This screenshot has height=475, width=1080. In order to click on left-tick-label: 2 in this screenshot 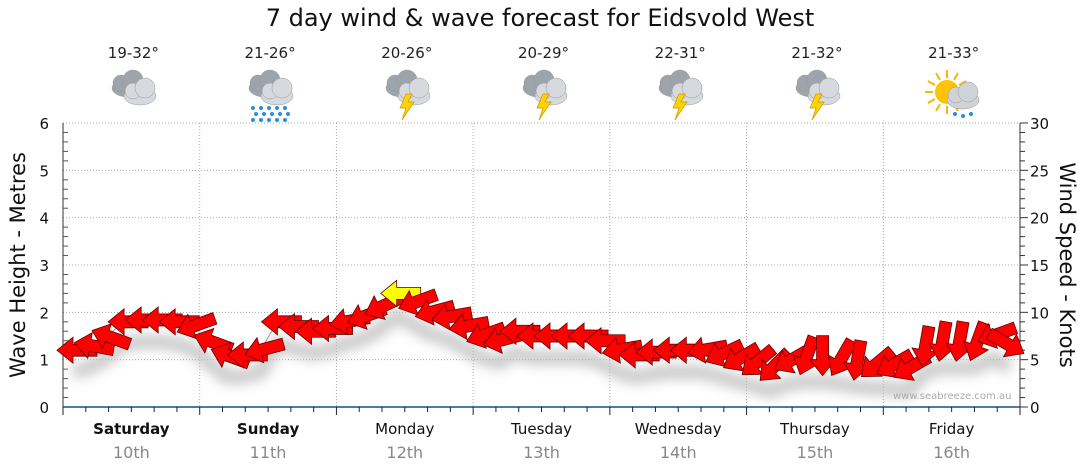, I will do `click(44, 313)`.